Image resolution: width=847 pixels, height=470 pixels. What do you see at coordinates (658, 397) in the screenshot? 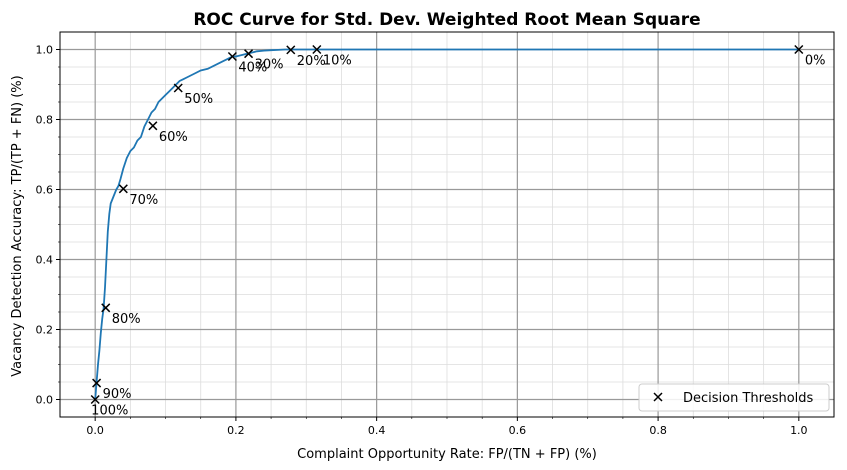
I see `legend-marker-icon` at bounding box center [658, 397].